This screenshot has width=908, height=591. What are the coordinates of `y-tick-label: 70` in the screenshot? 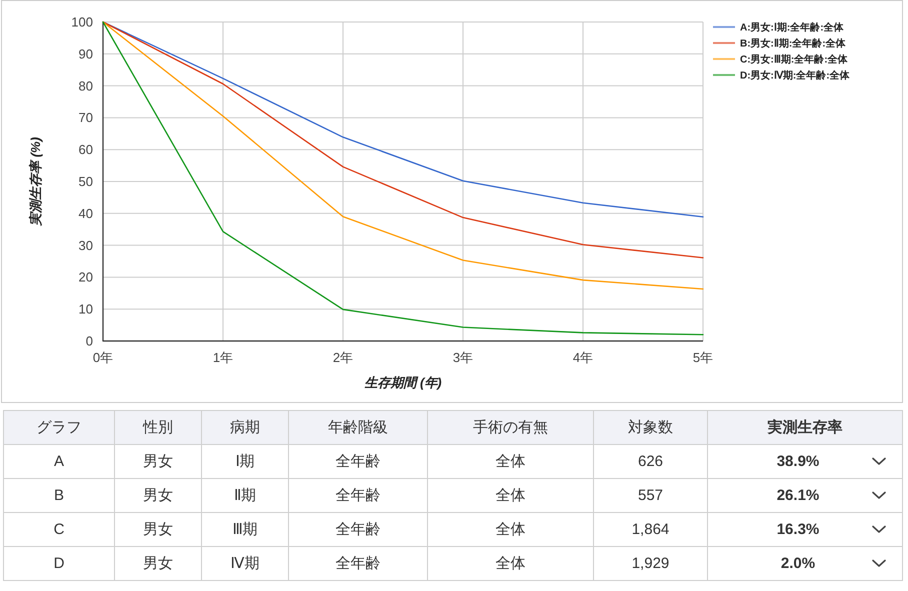 It's located at (85, 118).